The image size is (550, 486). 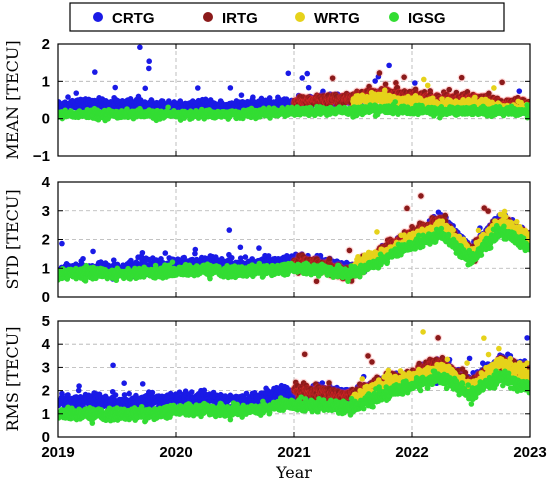 I want to click on legend-label: IRTG, so click(x=240, y=18).